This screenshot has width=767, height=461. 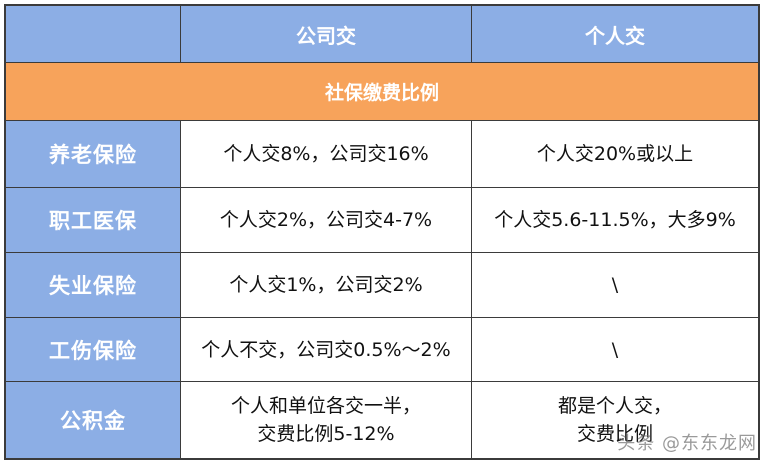 I want to click on company-value-line: 个人和单位各交一半，, so click(x=325, y=406).